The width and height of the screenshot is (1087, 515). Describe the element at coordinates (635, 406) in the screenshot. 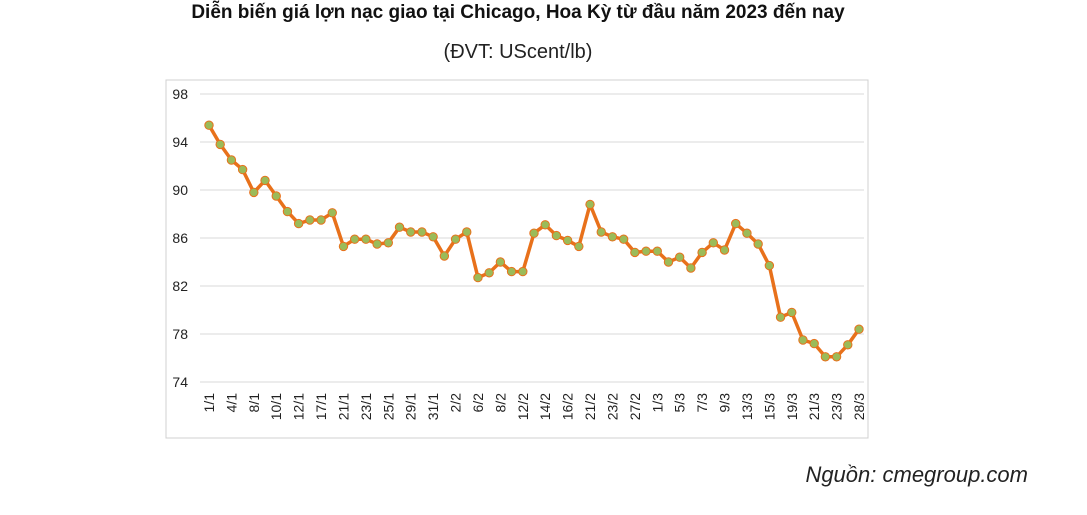

I see `x-tick-label: 27/2` at that location.